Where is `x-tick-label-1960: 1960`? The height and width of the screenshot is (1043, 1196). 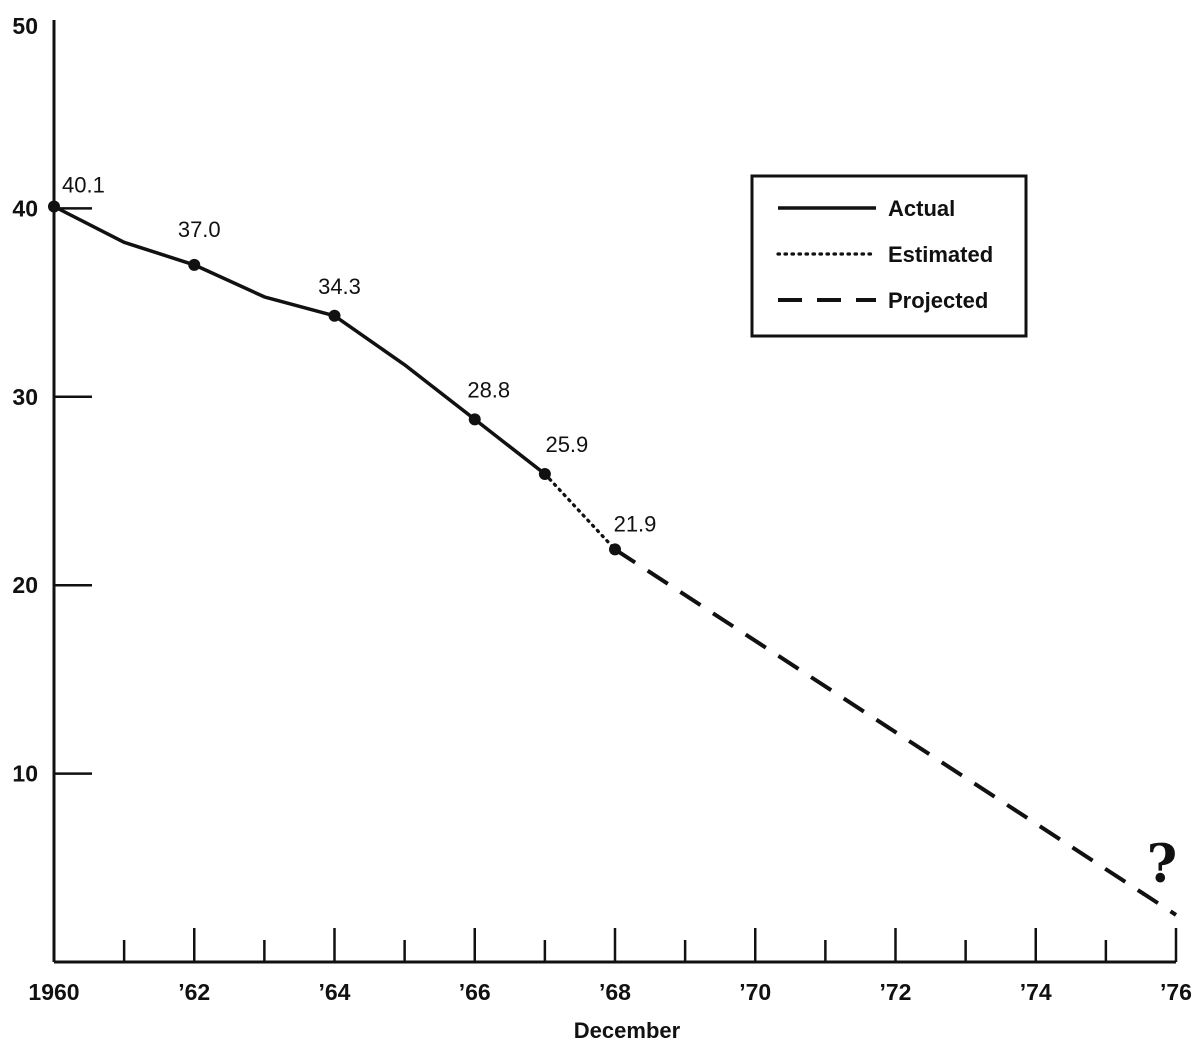 x-tick-label-1960: 1960 is located at coordinates (53, 992).